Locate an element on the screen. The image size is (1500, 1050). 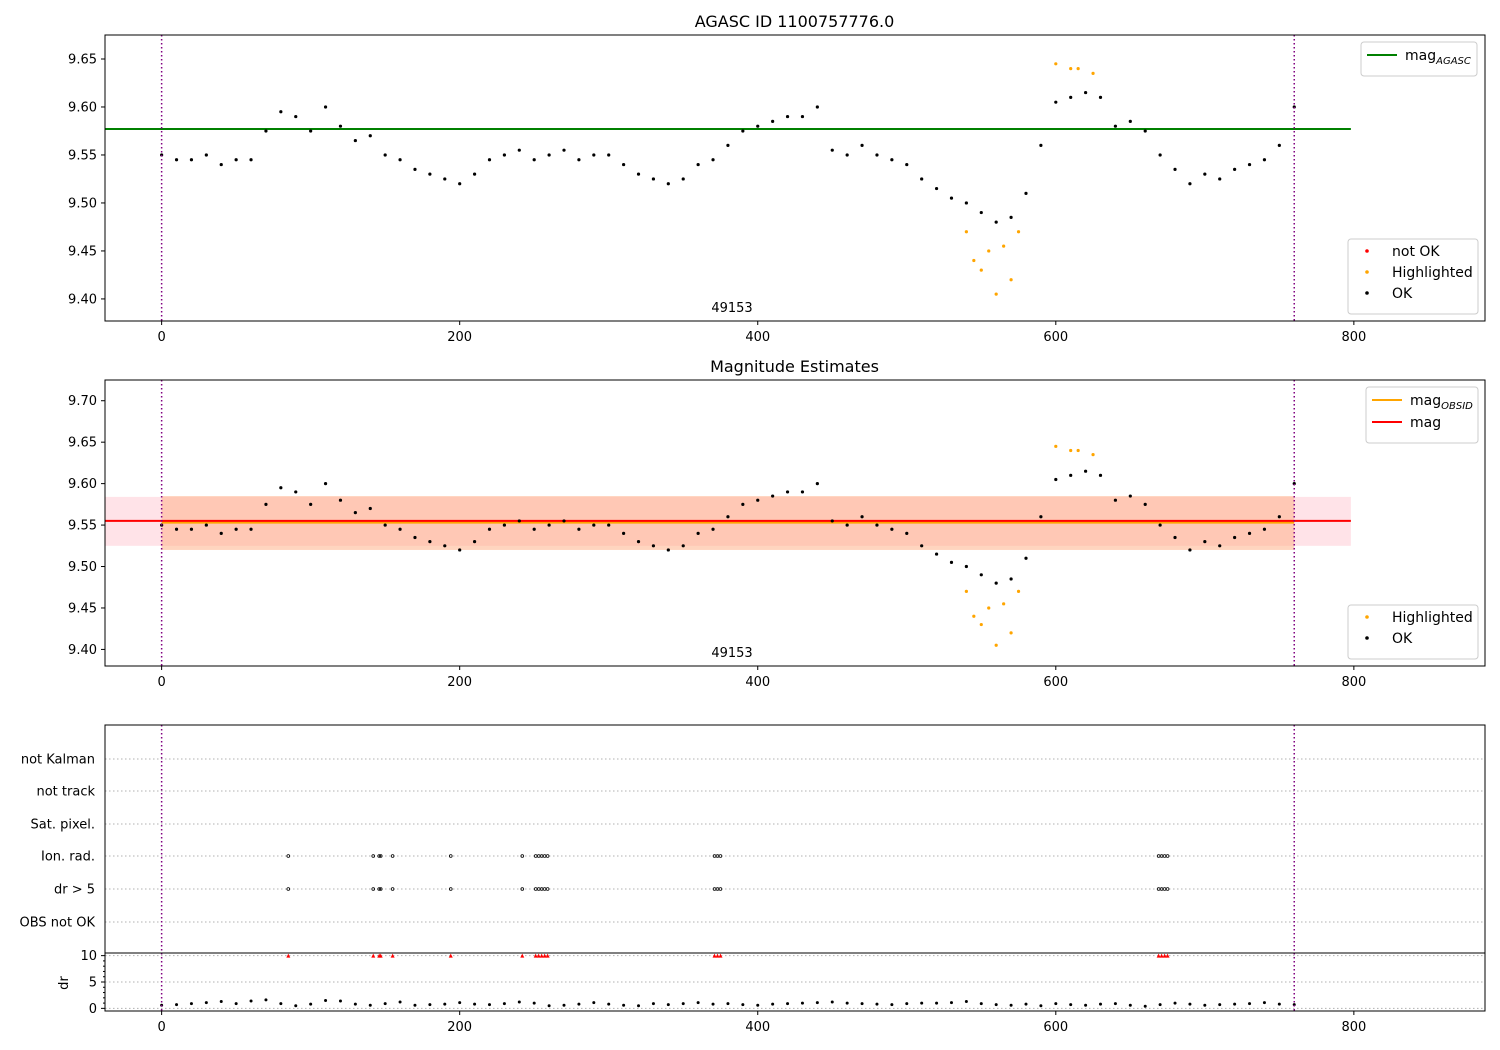
agasc-ytick-label: 9.60 is located at coordinates (82, 107).